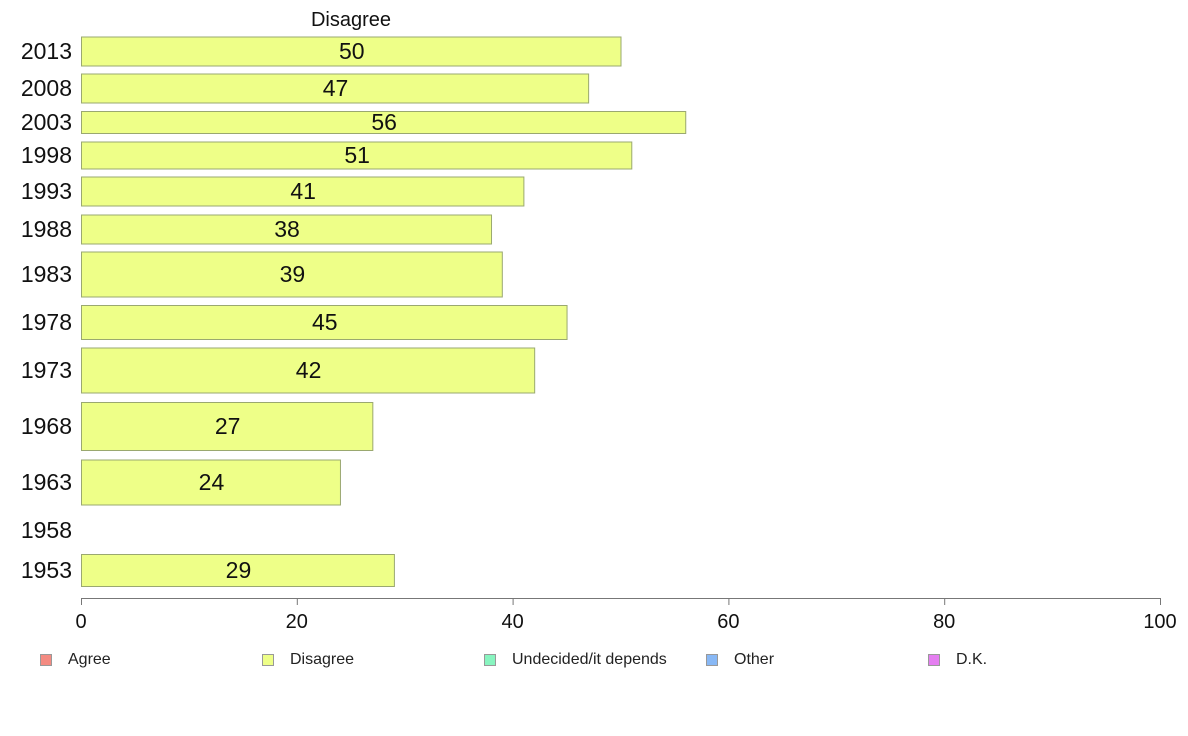 The image size is (1188, 736). I want to click on category-label-2013: 2013, so click(46, 51).